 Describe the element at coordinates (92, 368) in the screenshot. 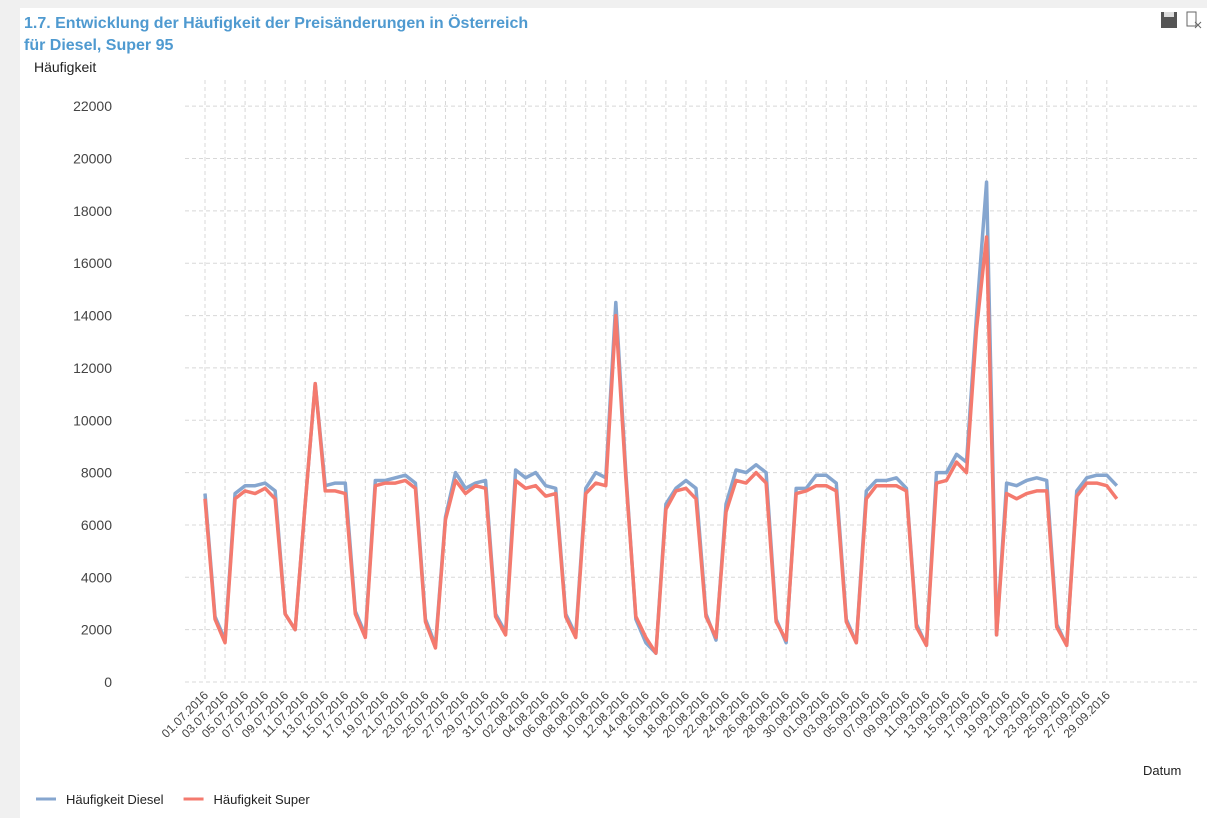

I see `y-tick-label: 12000` at that location.